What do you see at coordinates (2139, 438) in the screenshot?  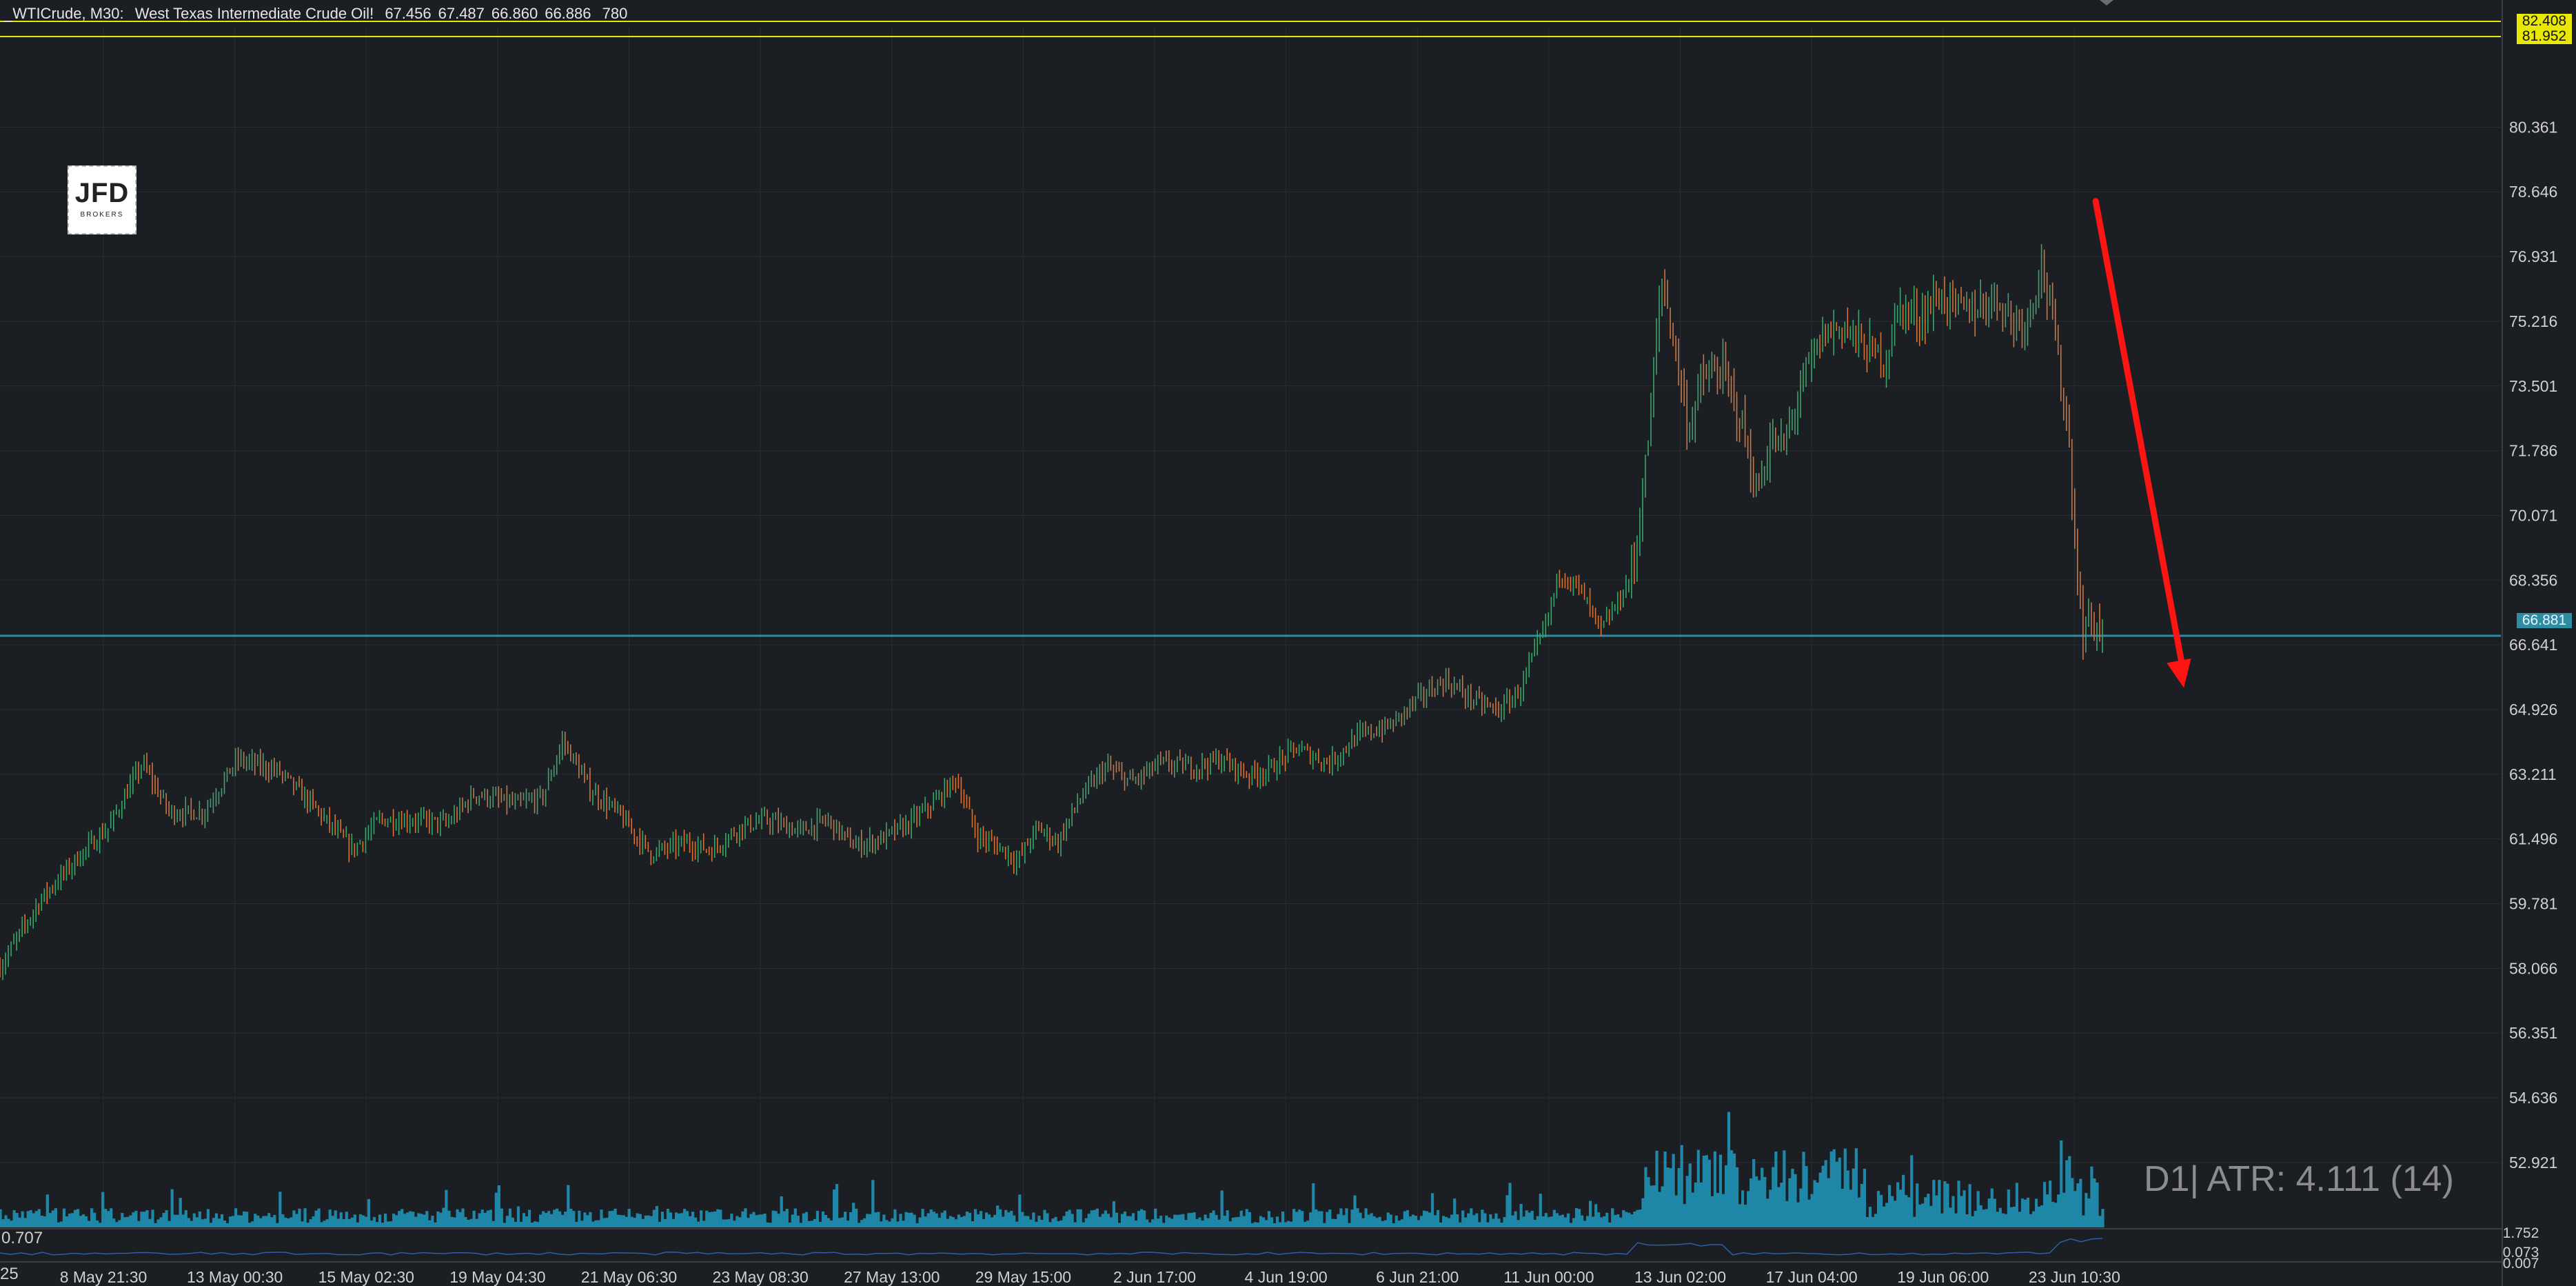 I see `trend-arrow-shaft` at bounding box center [2139, 438].